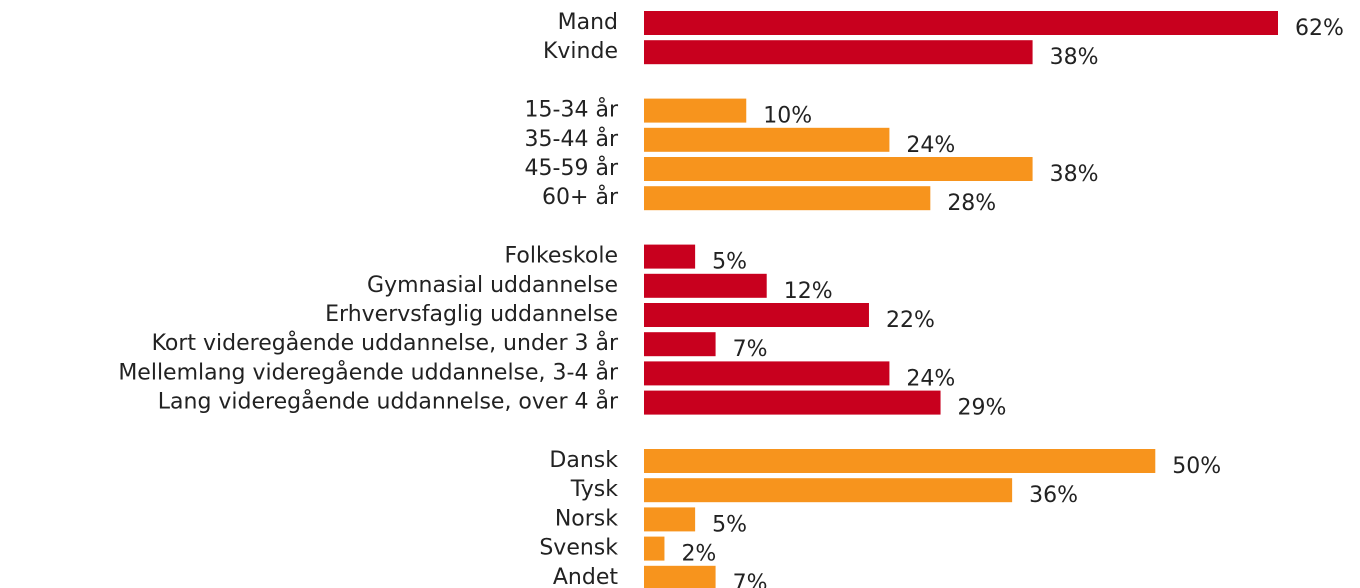  Describe the element at coordinates (578, 548) in the screenshot. I see `category-label: Svensk` at that location.